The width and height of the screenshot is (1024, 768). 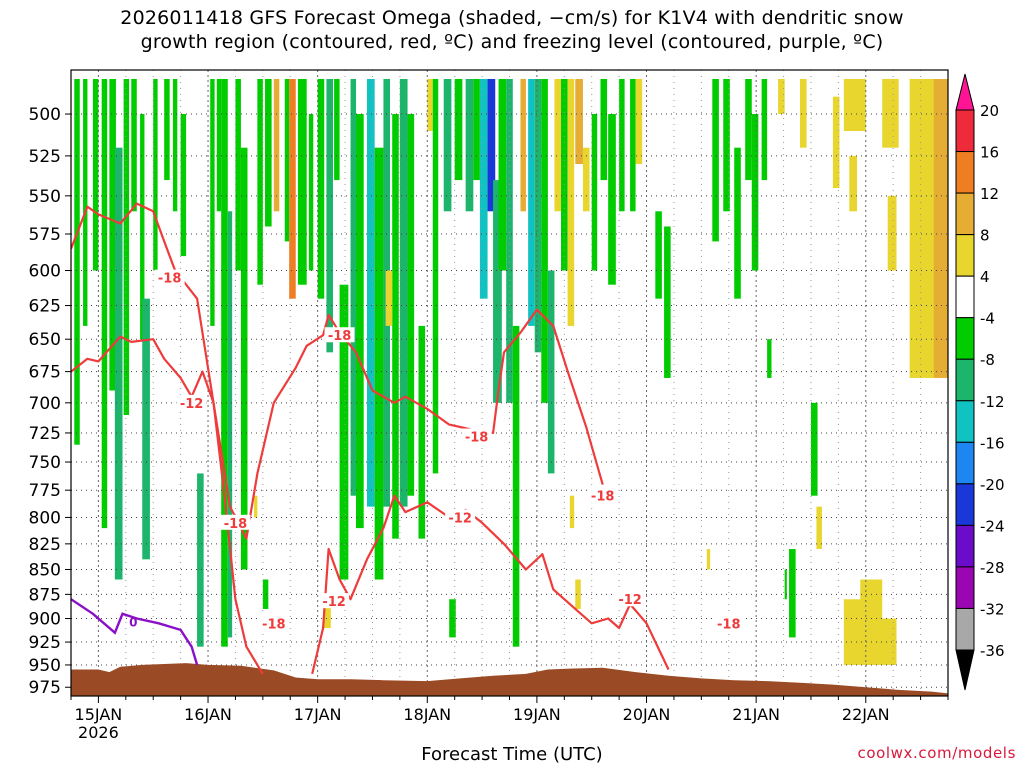 I want to click on y-tick-label: 725, so click(x=45, y=434).